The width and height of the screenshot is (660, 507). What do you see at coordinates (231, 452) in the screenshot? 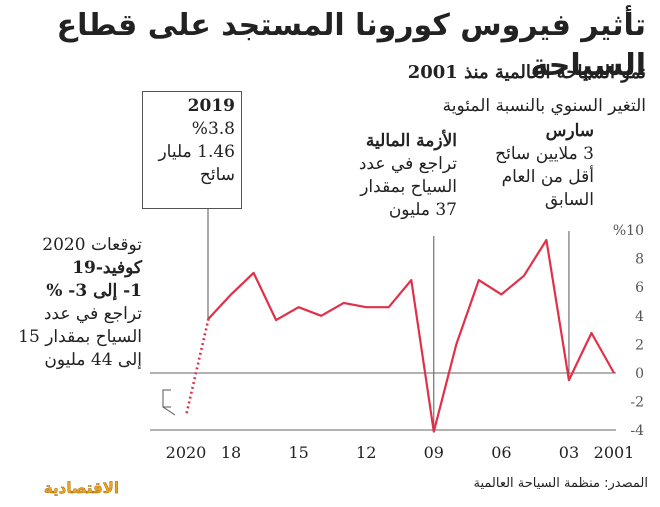
I see `x-tick-2018: 18` at bounding box center [231, 452].